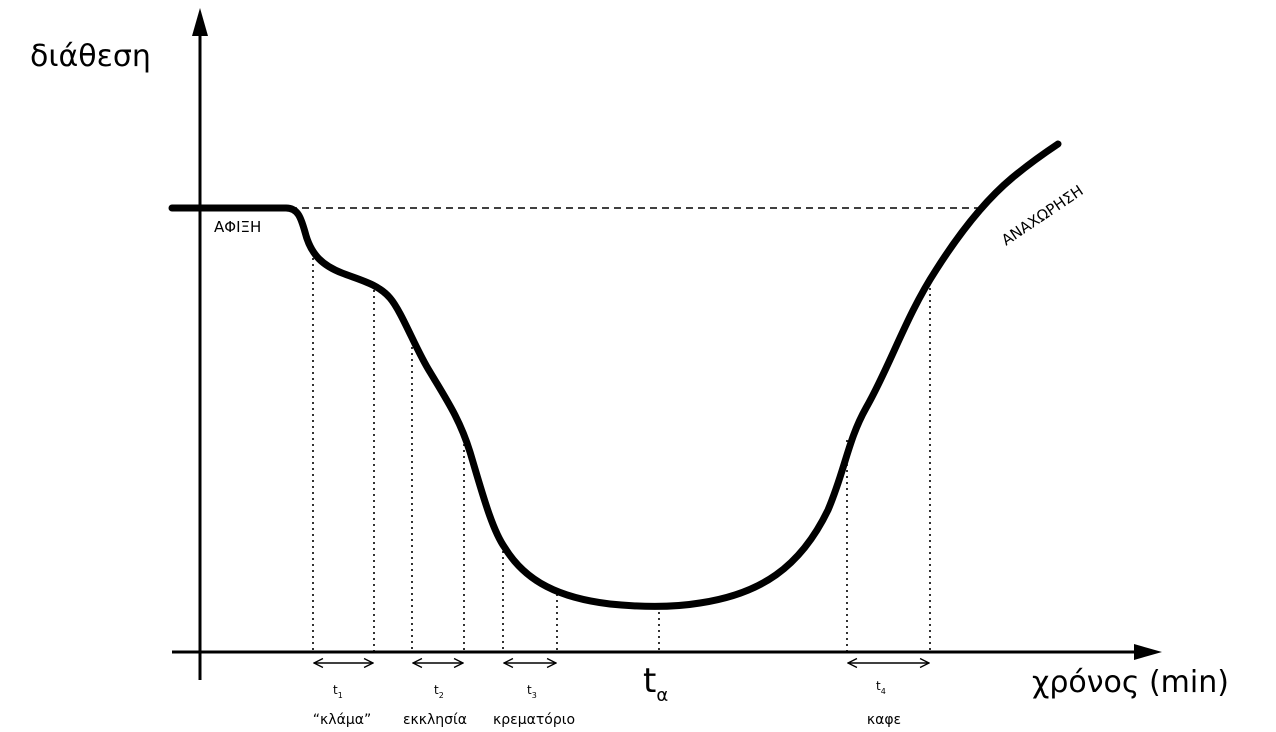  Describe the element at coordinates (435, 720) in the screenshot. I see `t2-name: εκκλησία` at that location.